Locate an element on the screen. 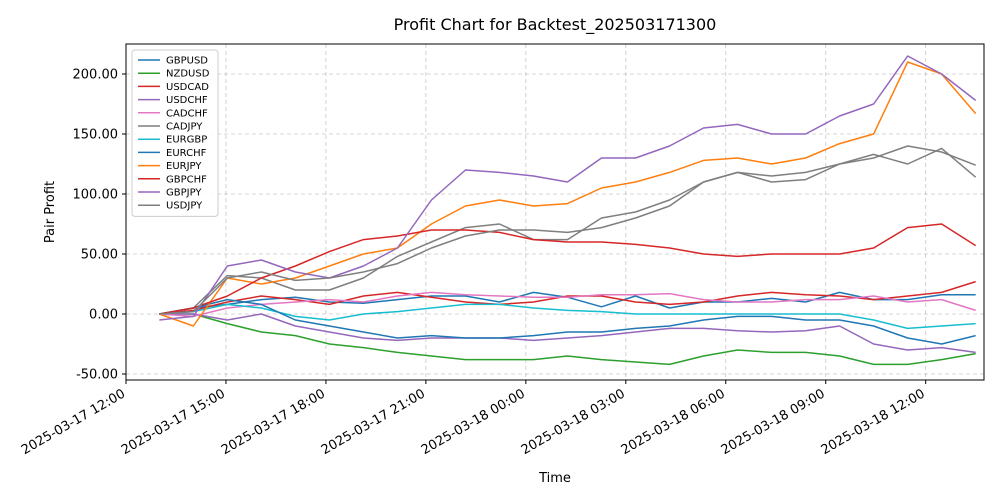 This screenshot has height=500, width=1000. y-axis-label: Pair Profit is located at coordinates (50, 212).